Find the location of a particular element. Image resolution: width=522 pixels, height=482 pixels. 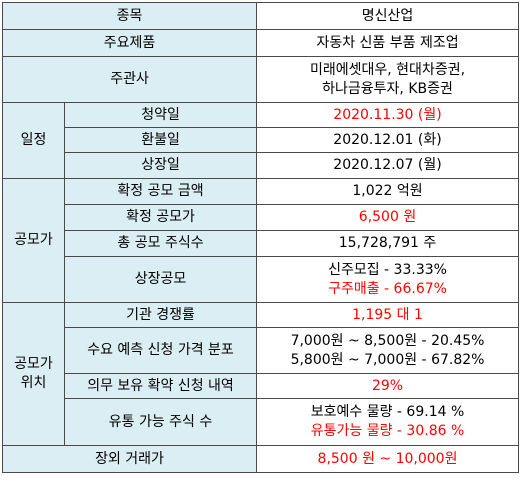

schedule-group-label: 일정 is located at coordinates (33, 140).